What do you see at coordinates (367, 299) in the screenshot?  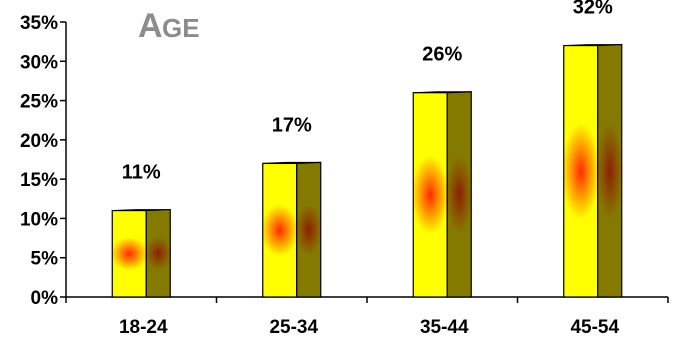 I see `x-axis` at bounding box center [367, 299].